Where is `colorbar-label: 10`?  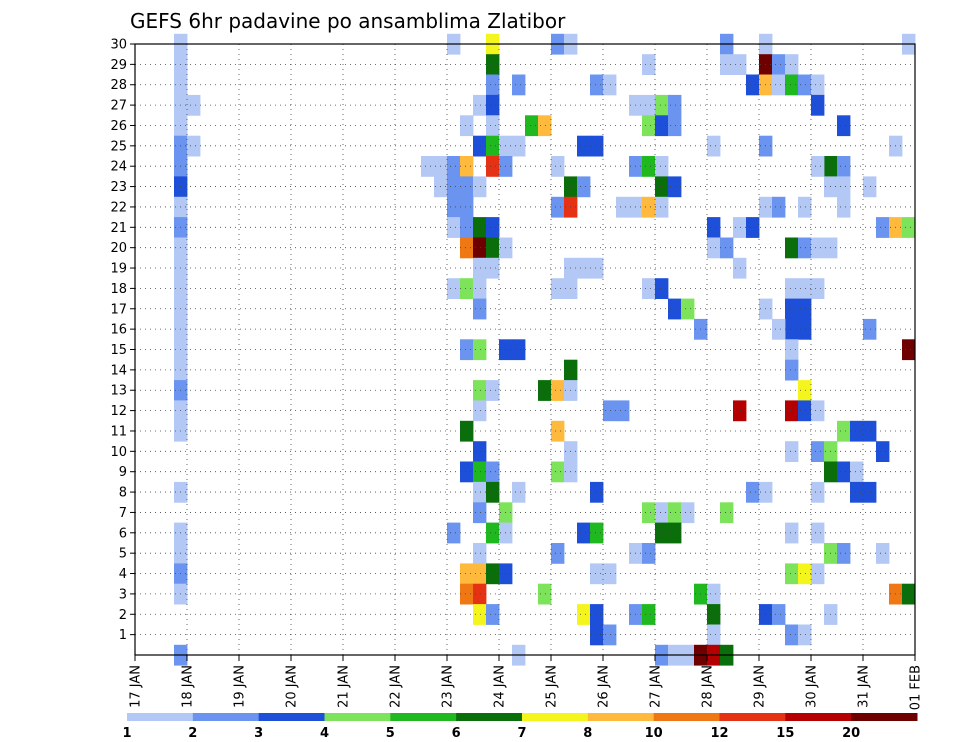 colorbar-label: 10 is located at coordinates (654, 733).